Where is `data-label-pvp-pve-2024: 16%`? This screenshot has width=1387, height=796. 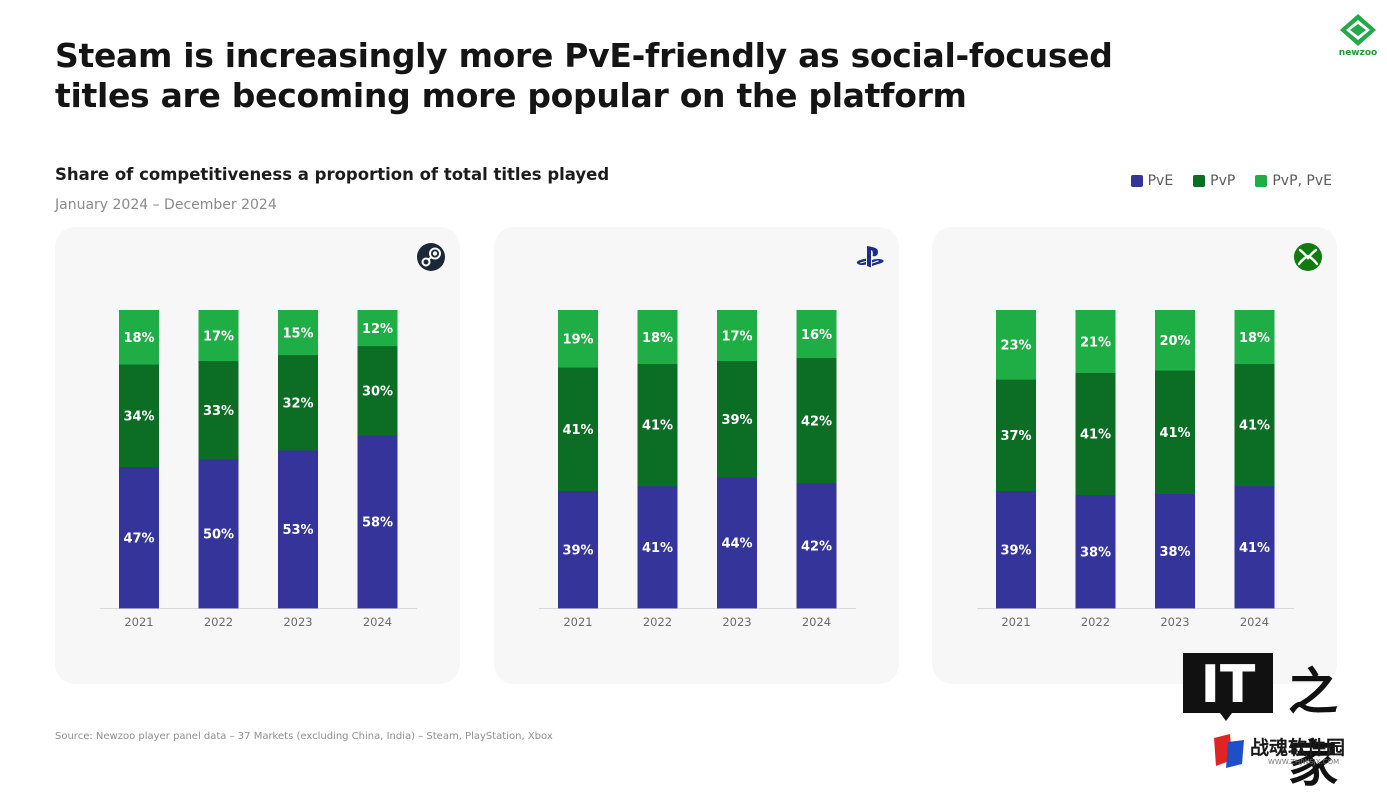 data-label-pvp-pve-2024: 16% is located at coordinates (816, 335).